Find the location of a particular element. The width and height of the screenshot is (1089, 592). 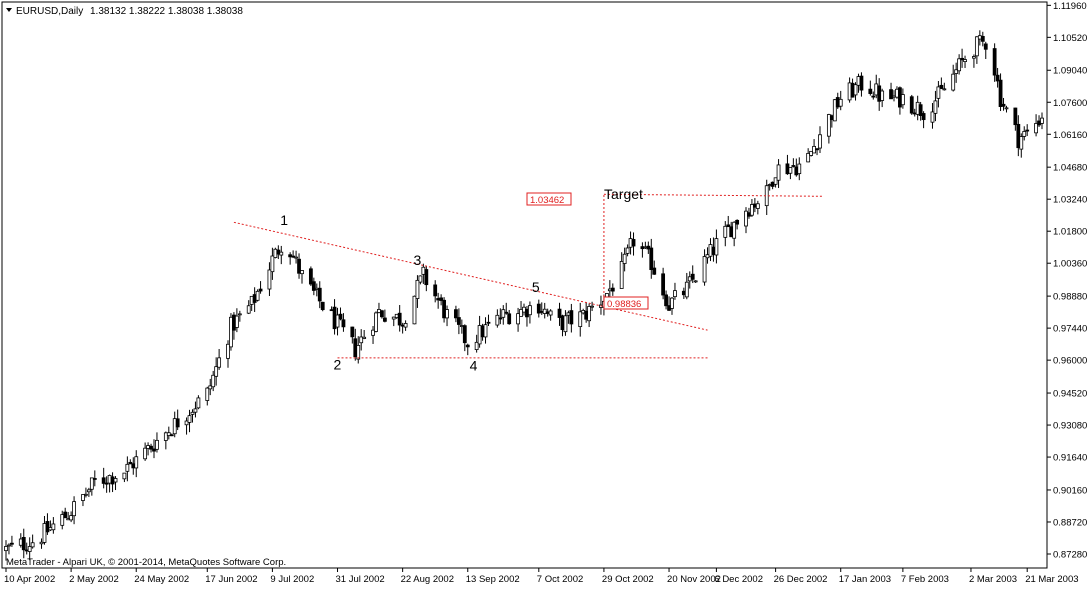

breakout-price: 0.98836 is located at coordinates (624, 304).